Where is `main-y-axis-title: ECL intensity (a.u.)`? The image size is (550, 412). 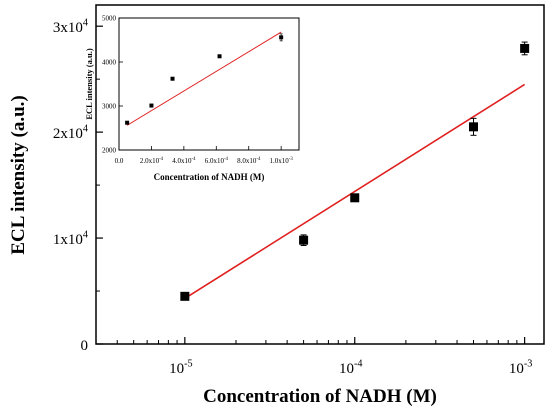
main-y-axis-title: ECL intensity (a.u.) is located at coordinates (18, 174).